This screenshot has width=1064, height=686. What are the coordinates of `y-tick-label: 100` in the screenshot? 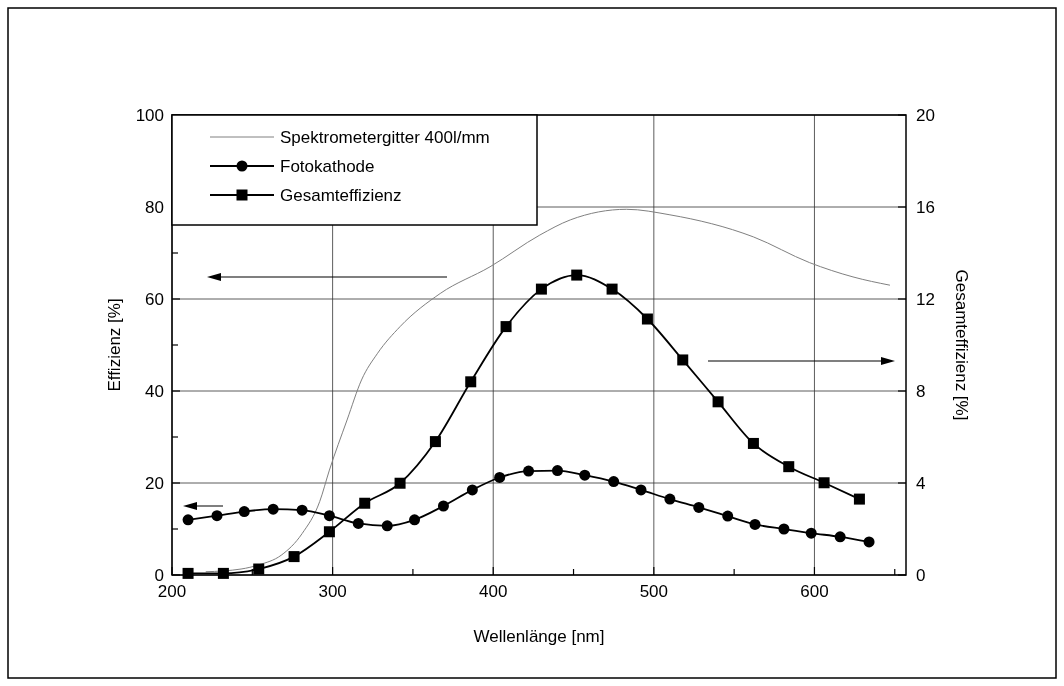 It's located at (149, 115).